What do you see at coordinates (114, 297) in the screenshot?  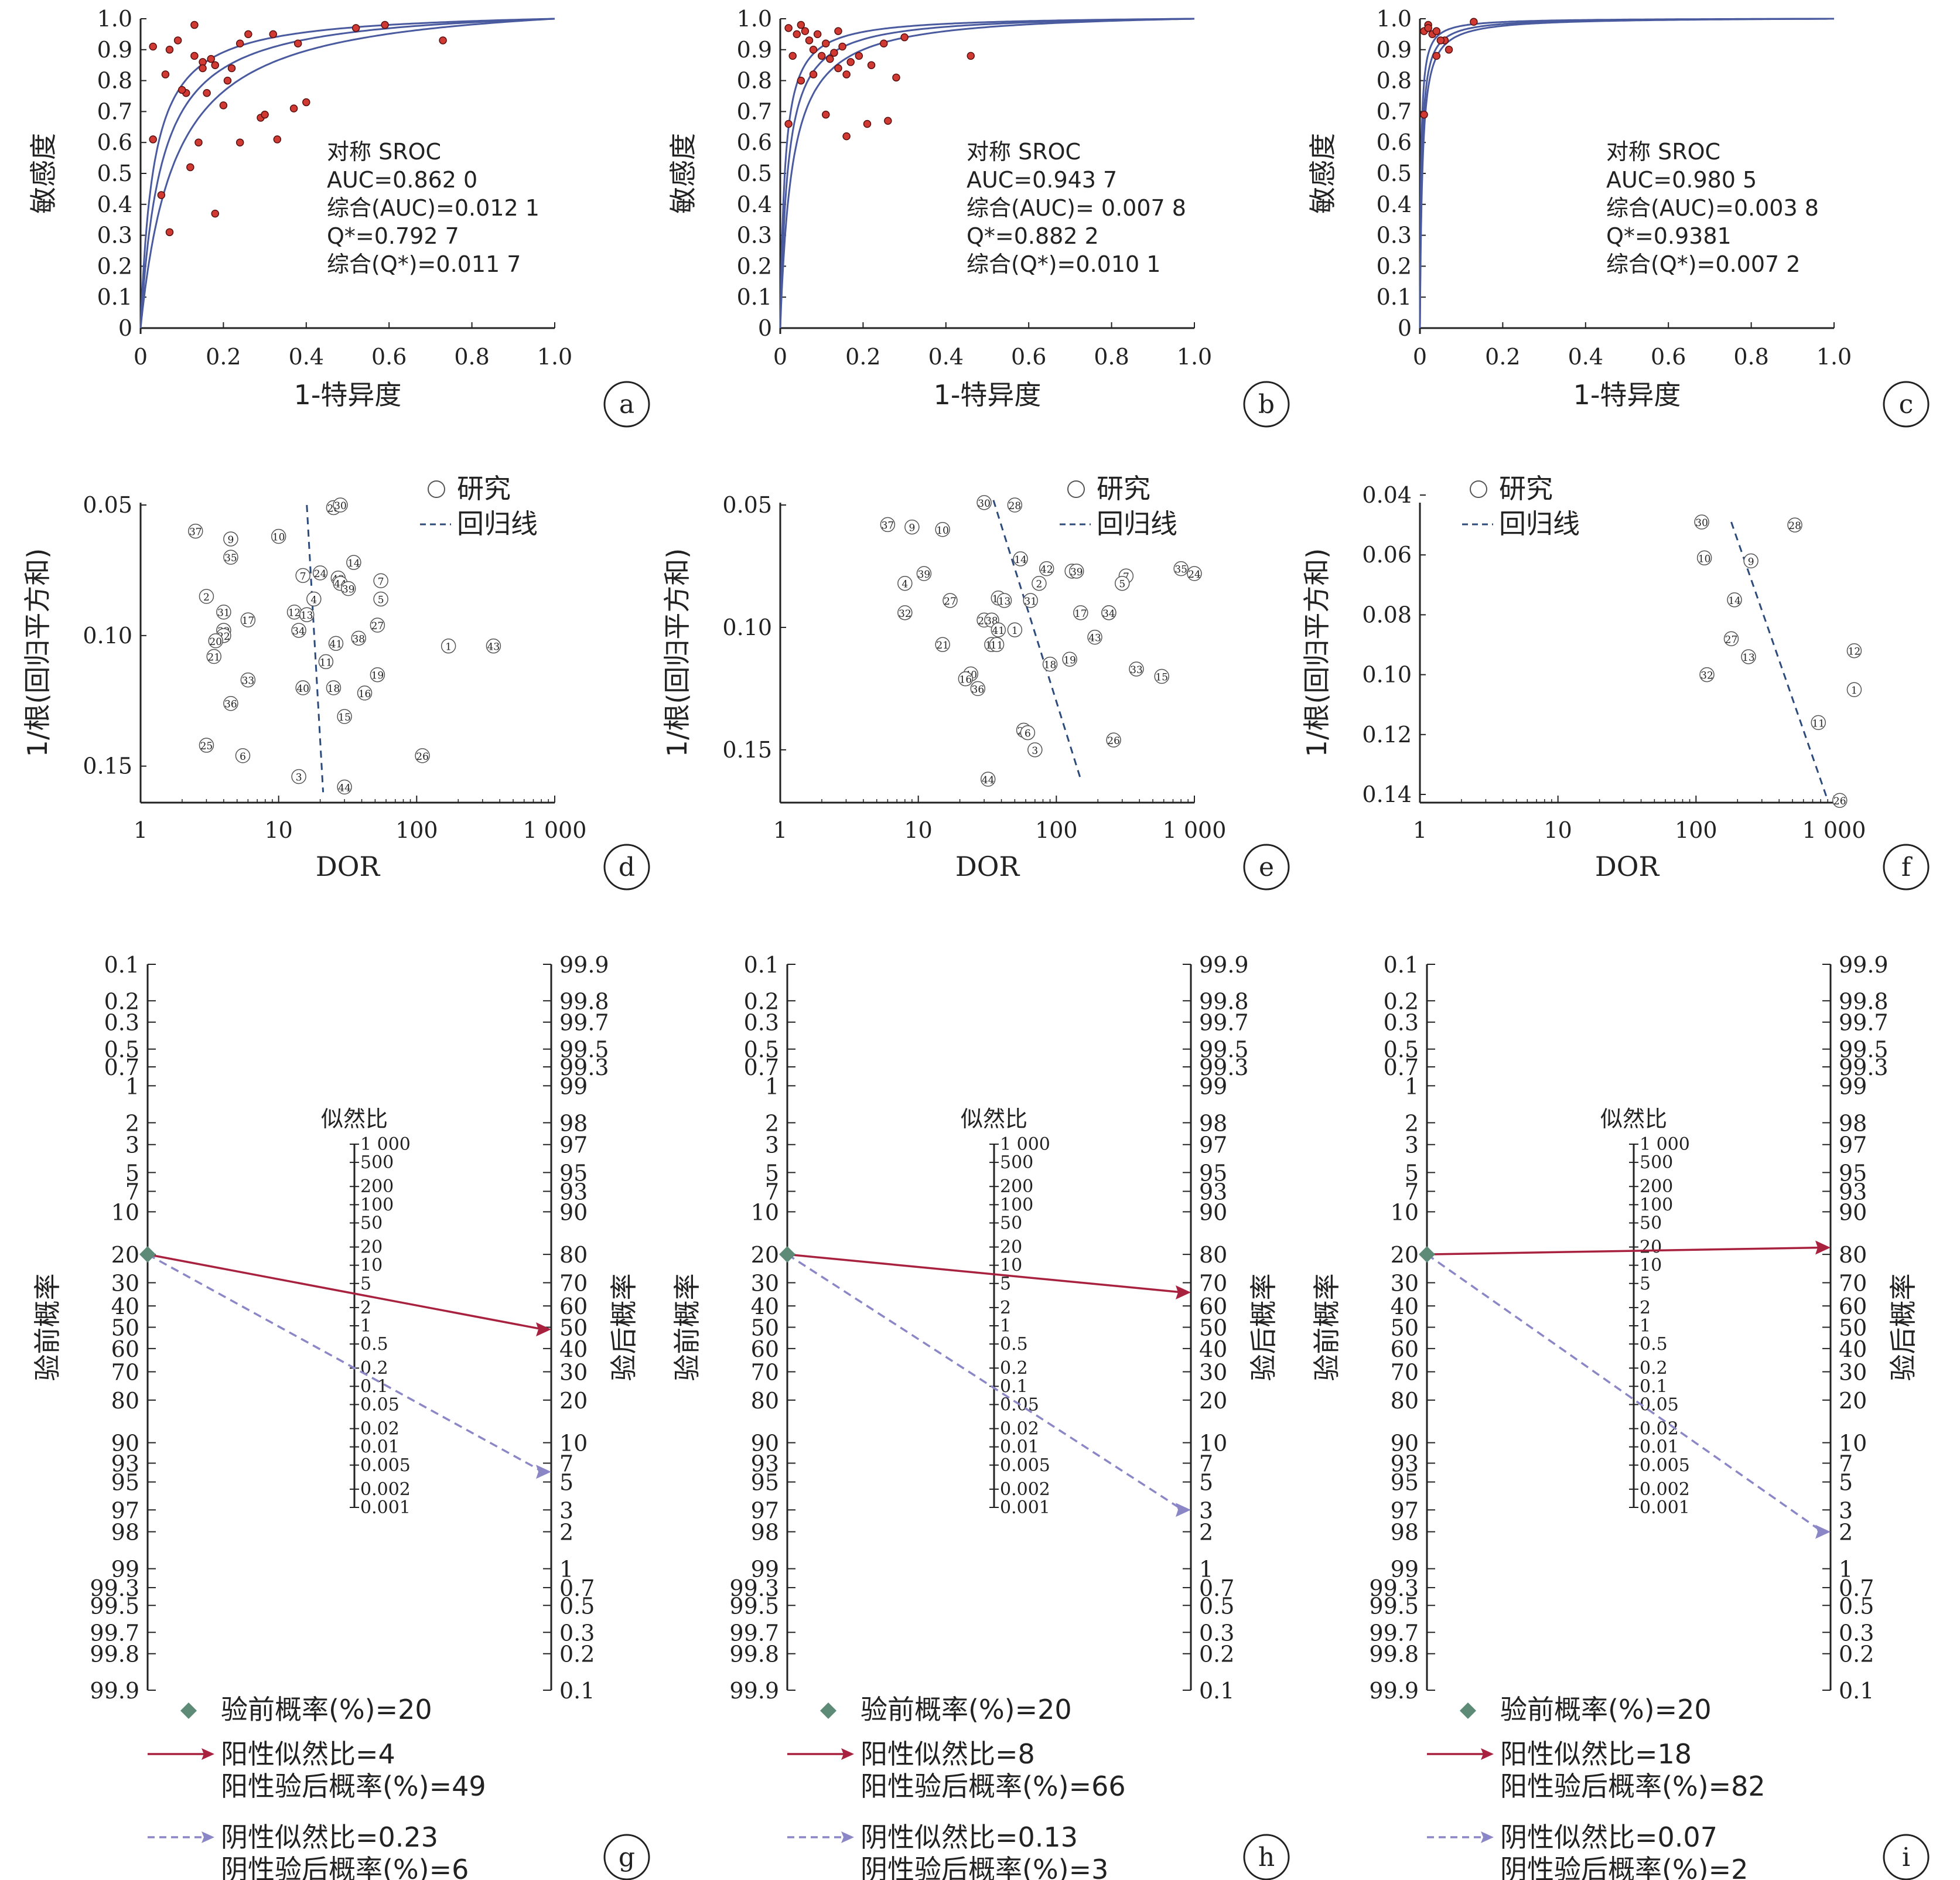 I see `y-tick-label: 0.1` at bounding box center [114, 297].